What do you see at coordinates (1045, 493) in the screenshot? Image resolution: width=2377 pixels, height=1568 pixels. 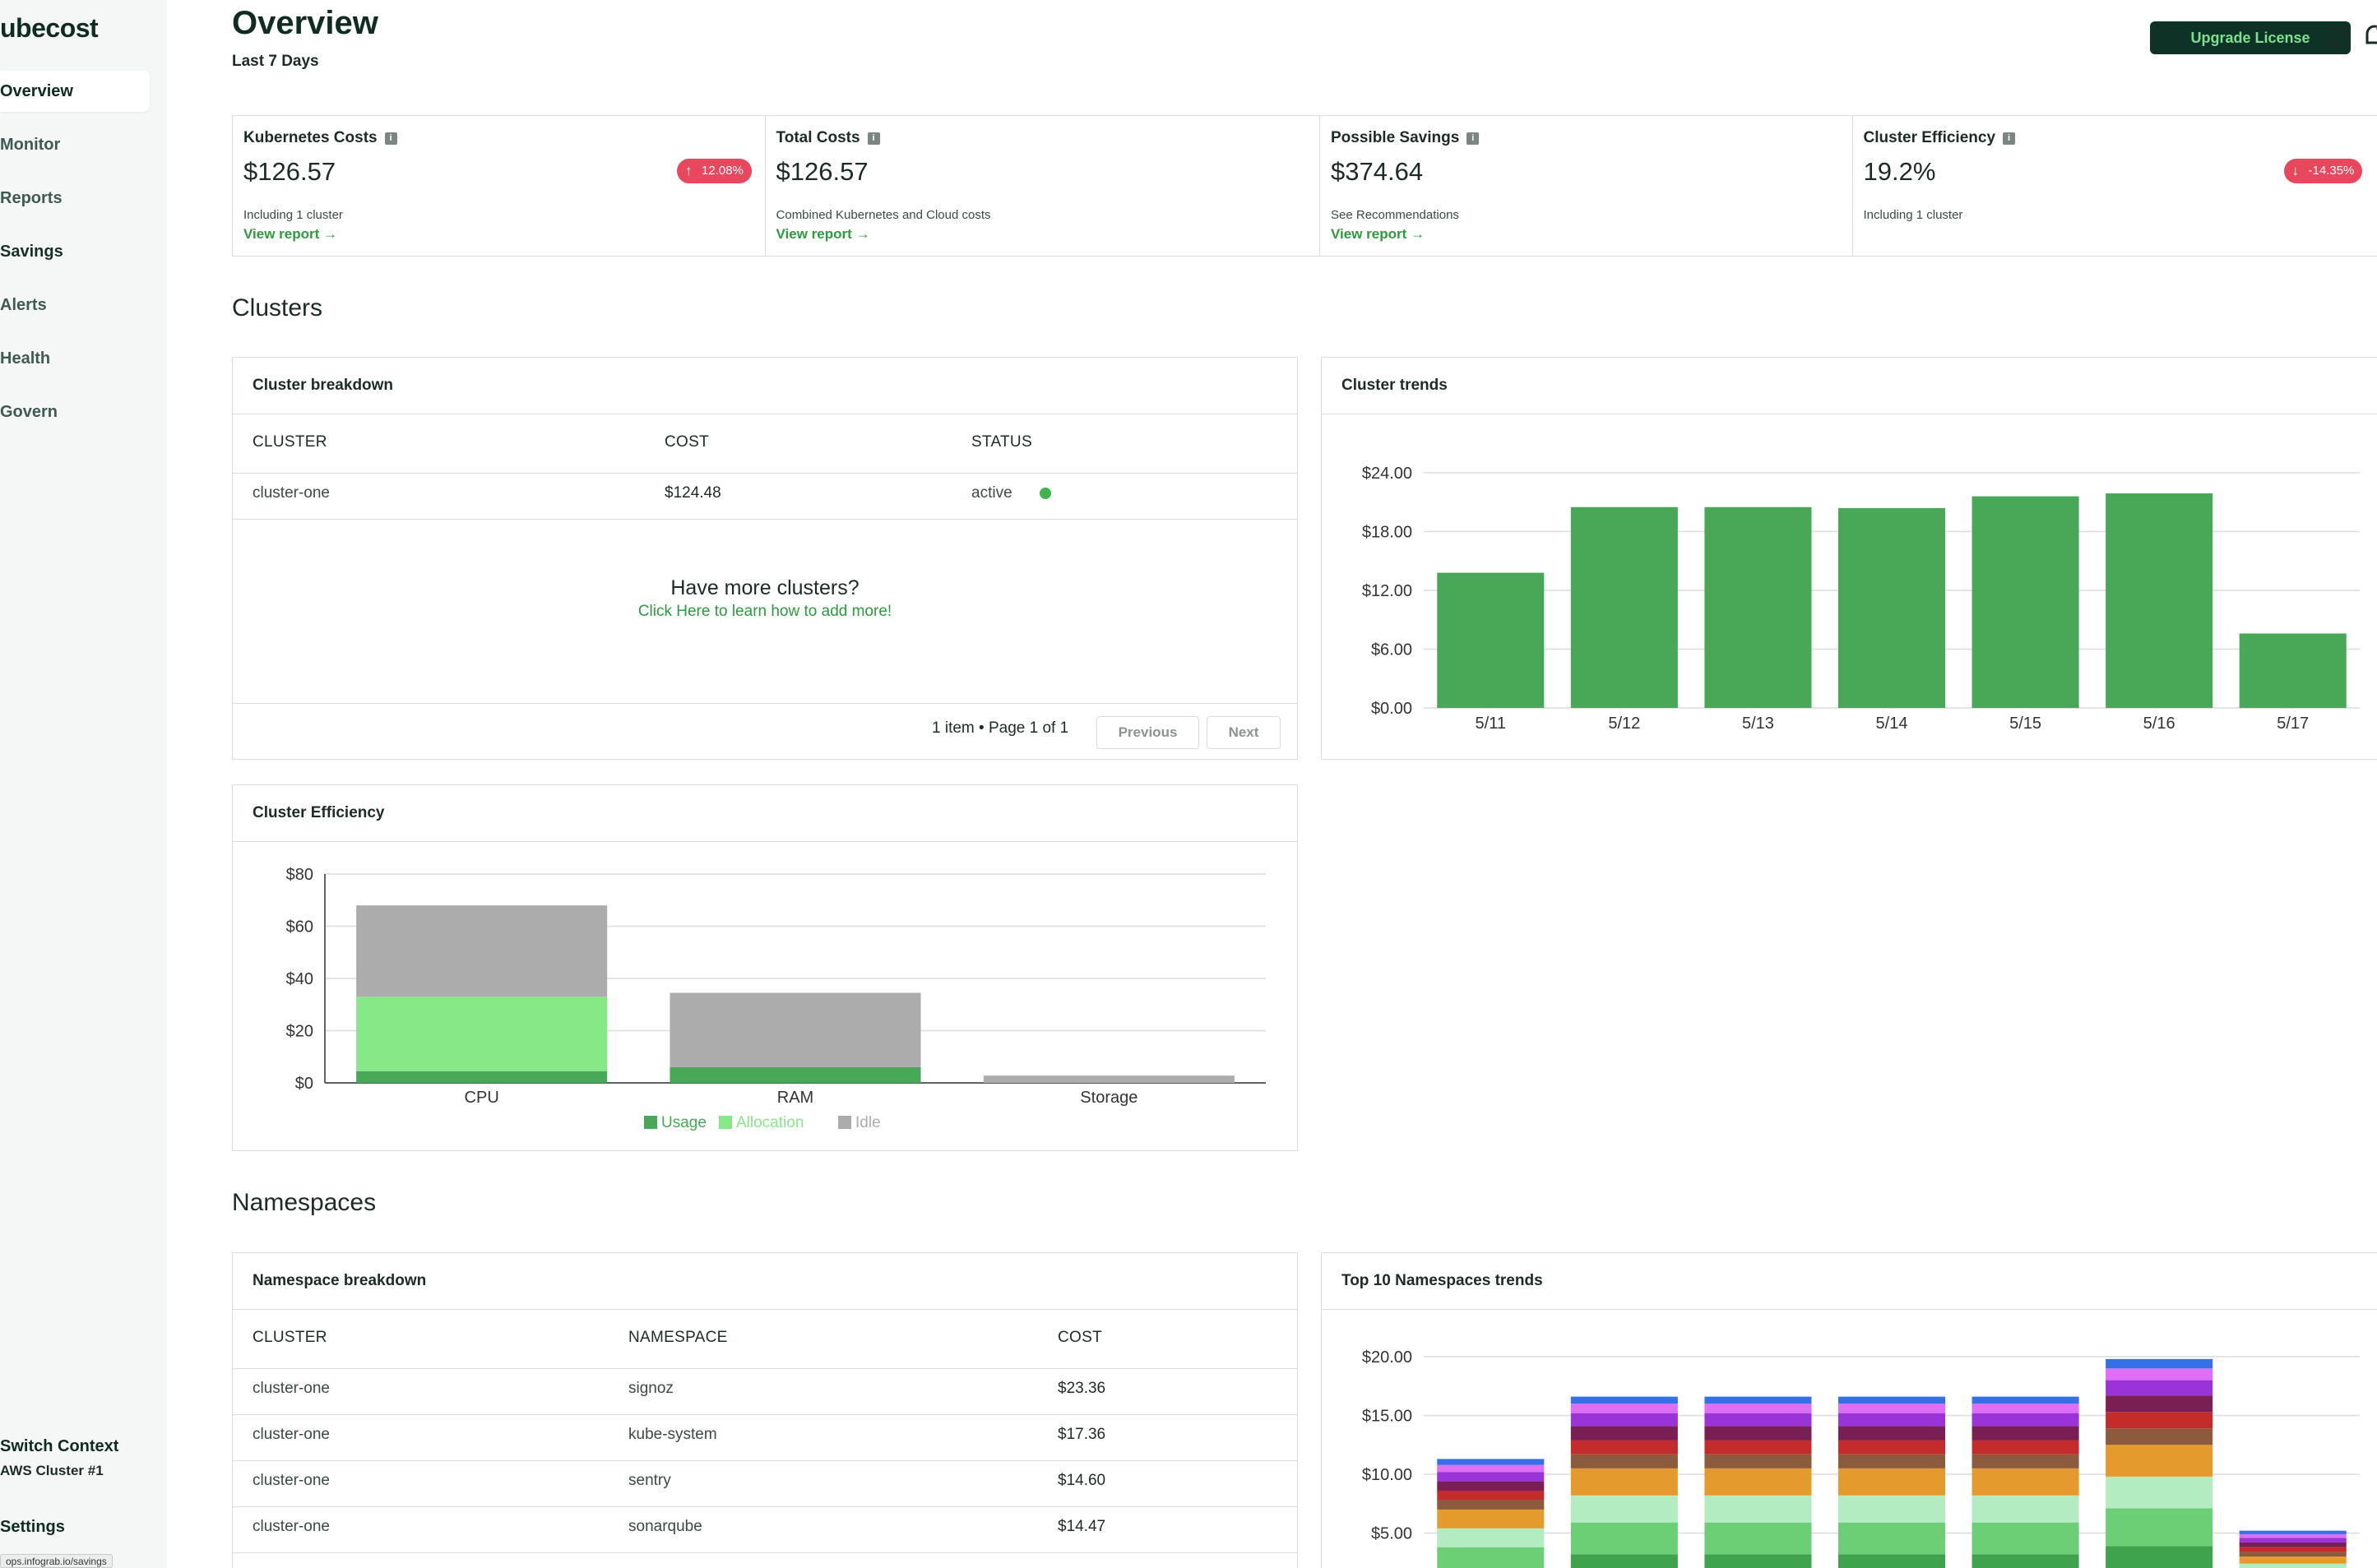 I see `status-active-dot` at bounding box center [1045, 493].